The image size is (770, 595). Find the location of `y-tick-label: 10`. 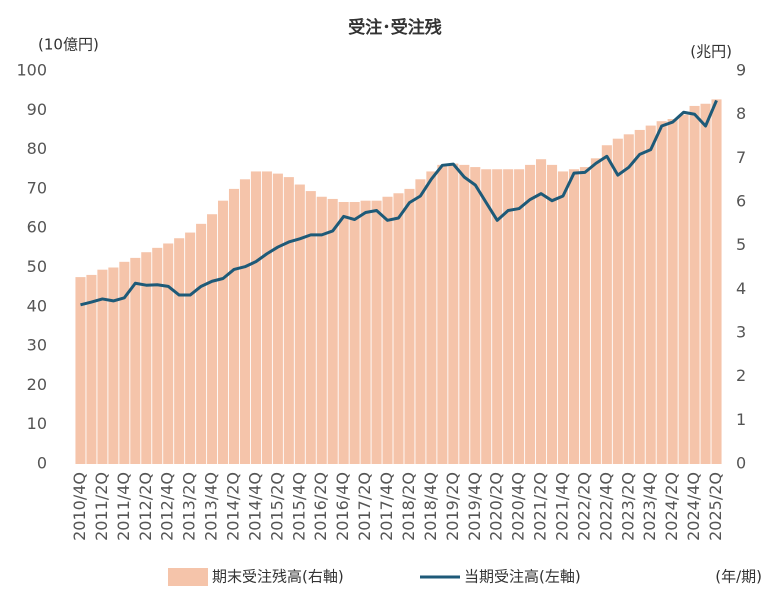

y-tick-label: 10 is located at coordinates (37, 423).